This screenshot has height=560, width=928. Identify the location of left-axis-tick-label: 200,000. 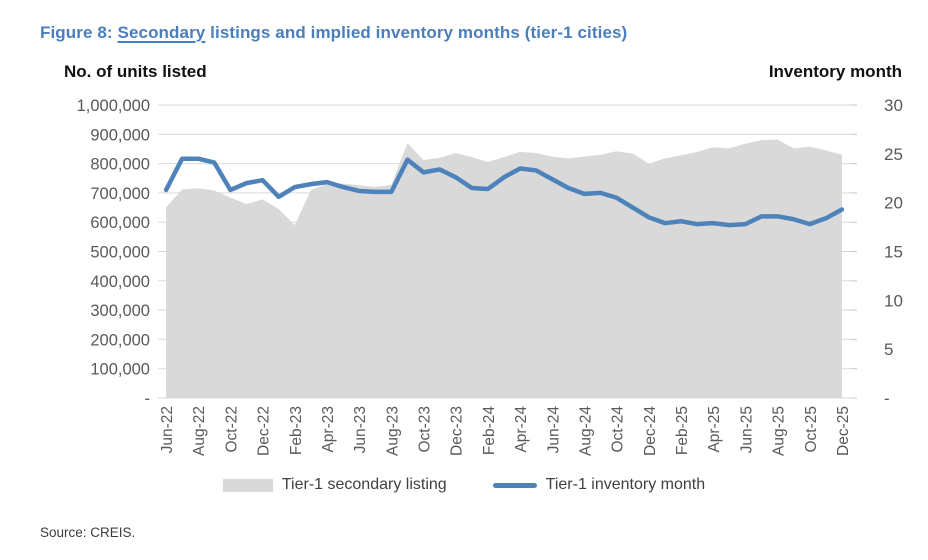
(120, 340).